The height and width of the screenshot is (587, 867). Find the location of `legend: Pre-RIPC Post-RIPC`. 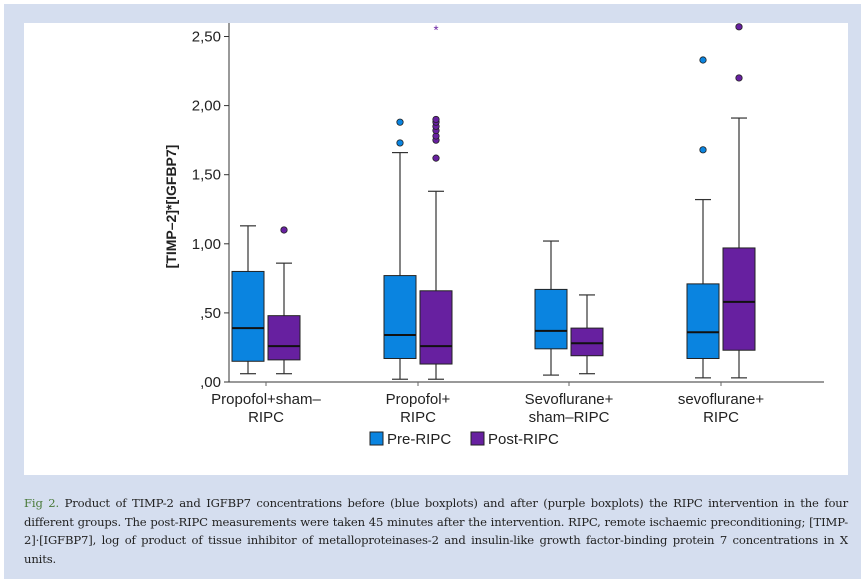

legend: Pre-RIPC Post-RIPC is located at coordinates (464, 439).